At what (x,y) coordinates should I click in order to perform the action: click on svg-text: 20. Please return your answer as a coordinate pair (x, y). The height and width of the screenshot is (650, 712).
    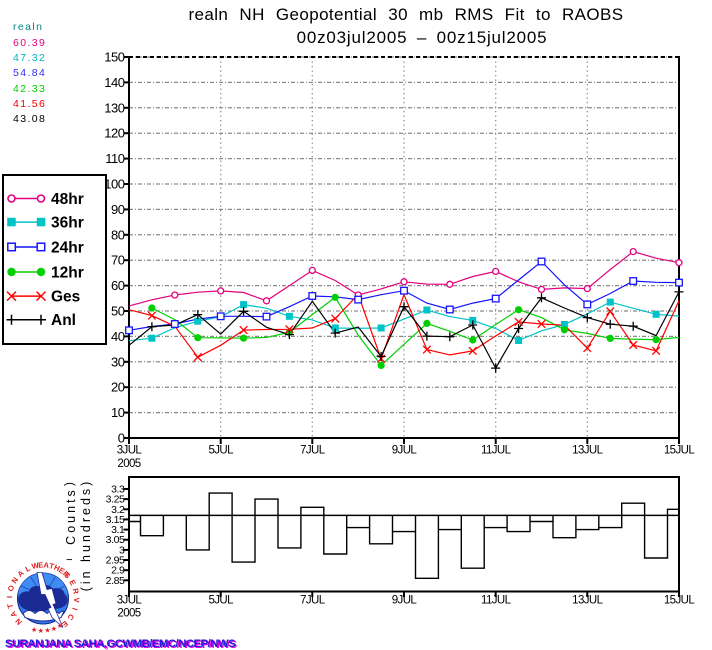
    Looking at the image, I should click on (118, 387).